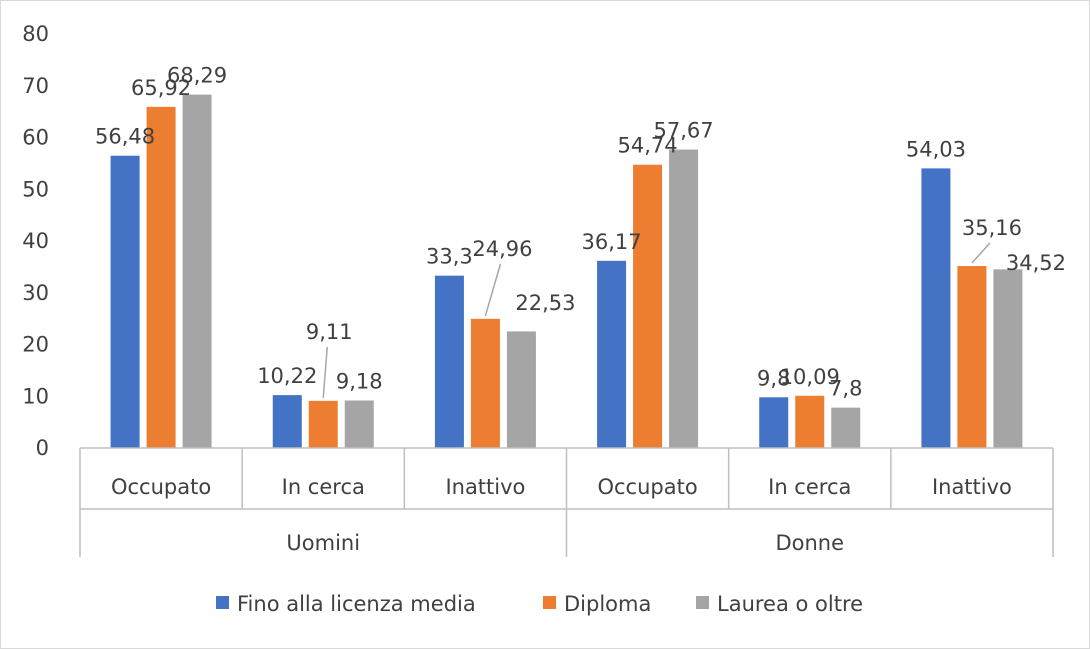  Describe the element at coordinates (612, 242) in the screenshot. I see `data-label: 36,17` at that location.